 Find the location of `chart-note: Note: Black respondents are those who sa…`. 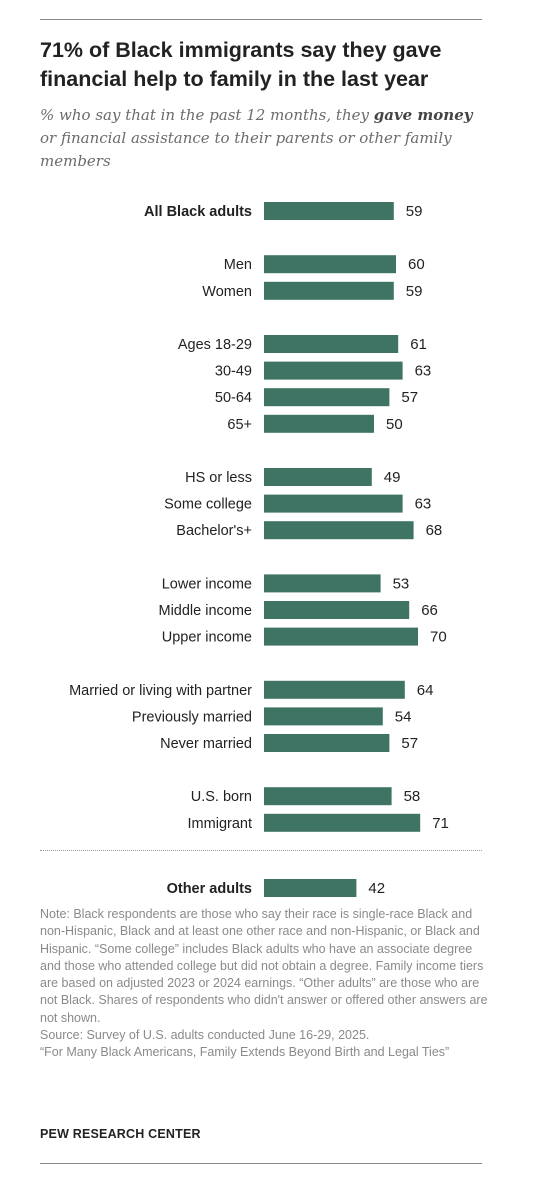

chart-note: Note: Black respondents are those who sa… is located at coordinates (264, 984).